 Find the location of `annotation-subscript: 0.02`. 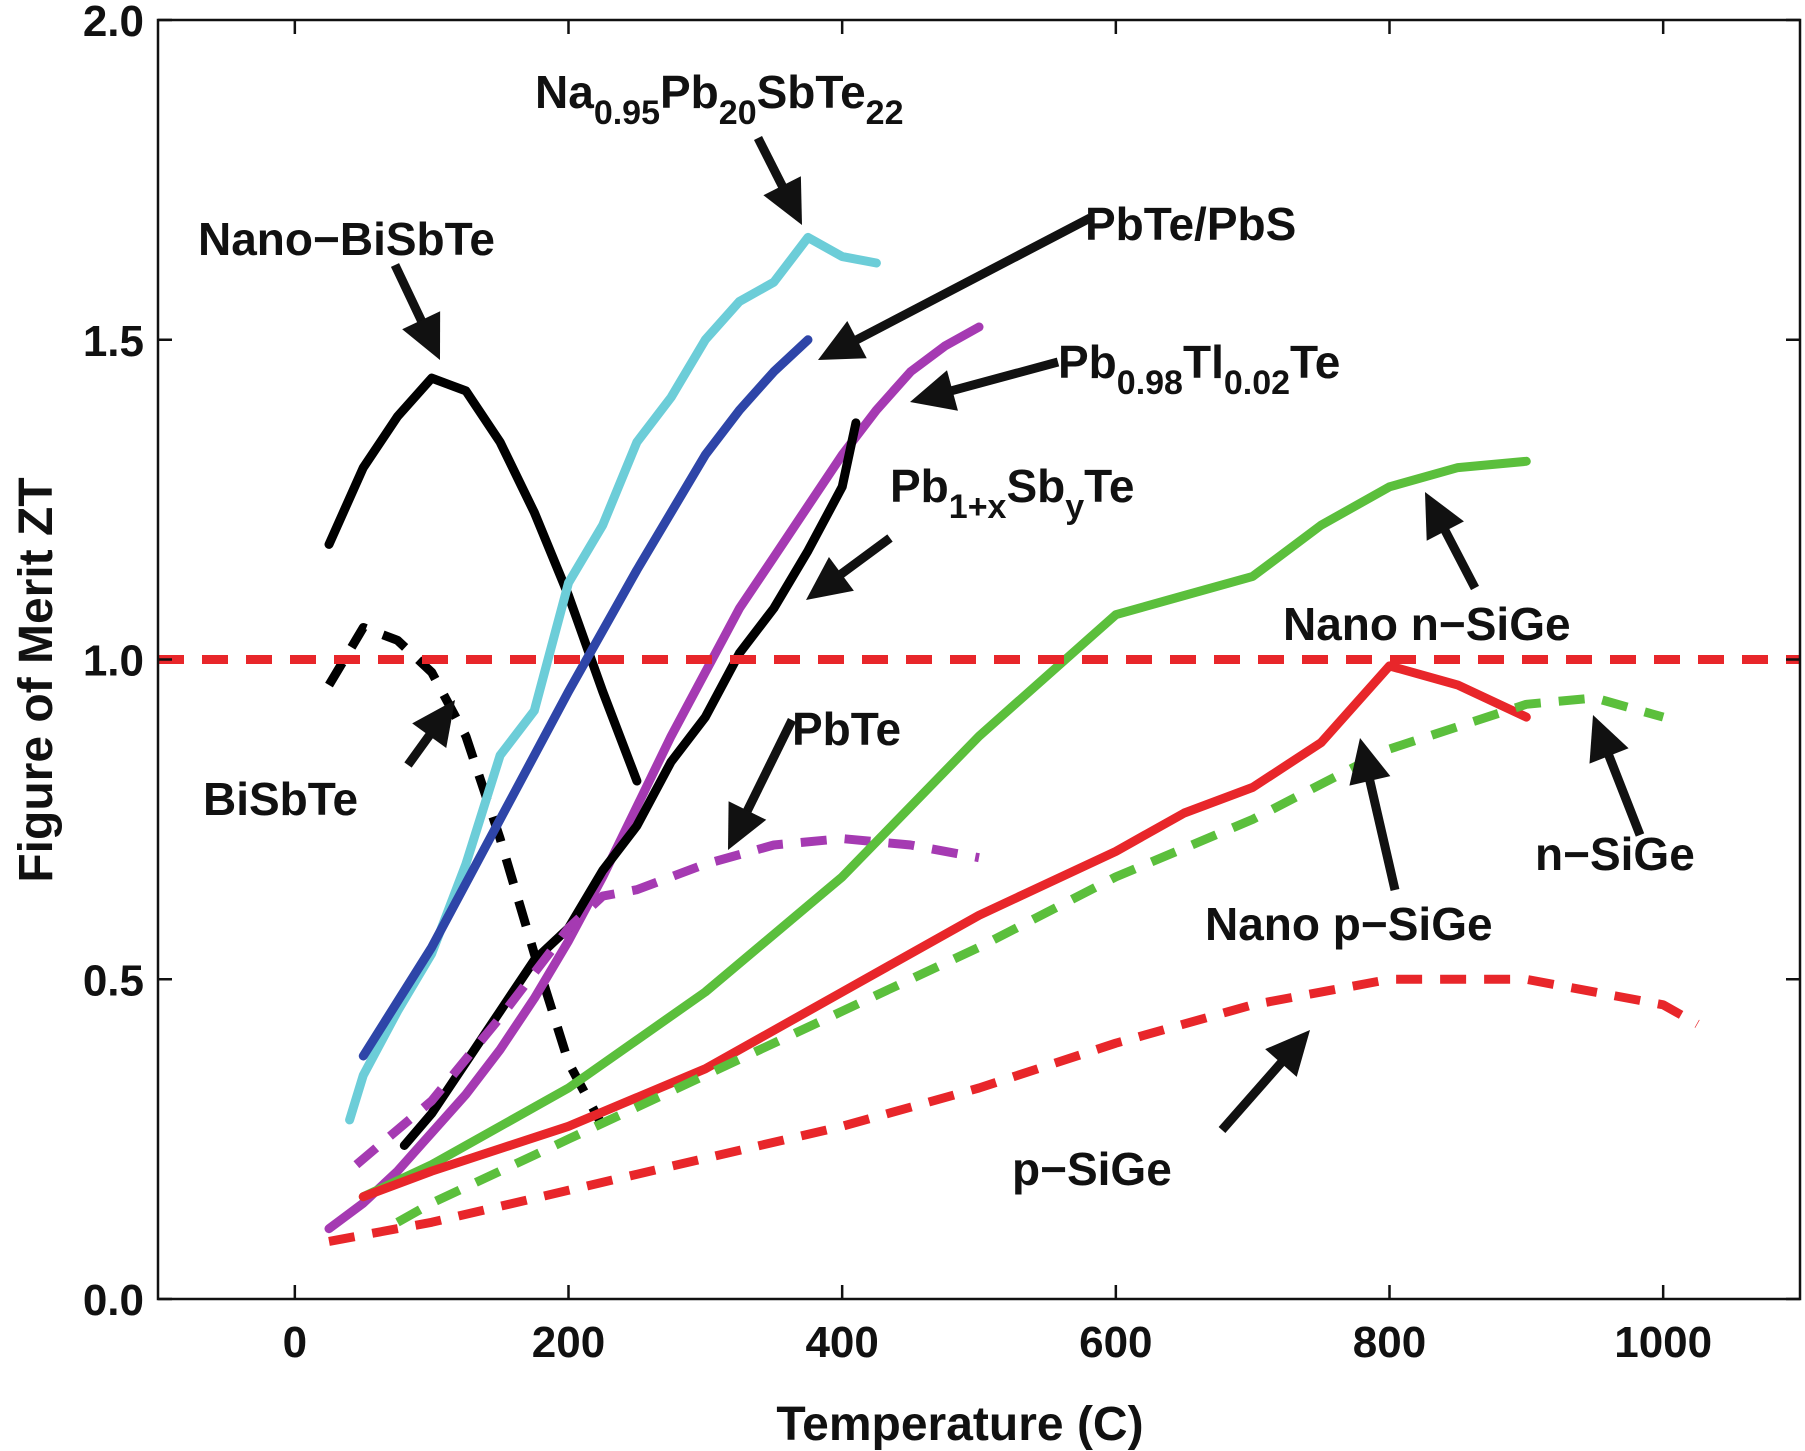

annotation-subscript: 0.02 is located at coordinates (1257, 383).